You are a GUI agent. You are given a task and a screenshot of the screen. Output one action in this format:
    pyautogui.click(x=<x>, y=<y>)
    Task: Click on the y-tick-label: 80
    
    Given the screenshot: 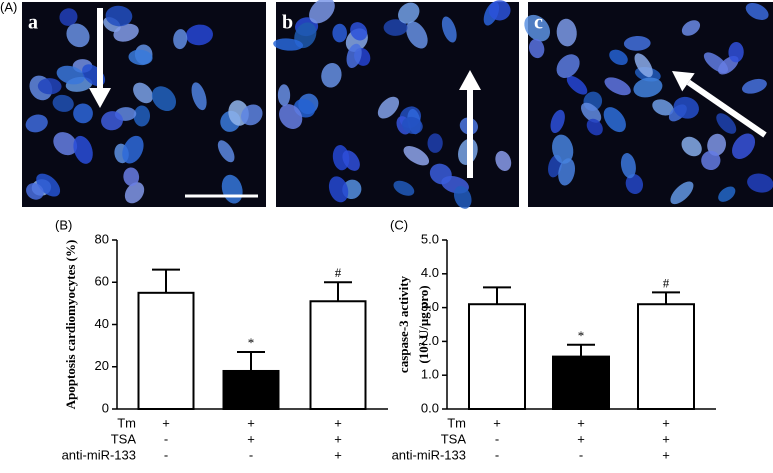 What is the action you would take?
    pyautogui.click(x=102, y=238)
    